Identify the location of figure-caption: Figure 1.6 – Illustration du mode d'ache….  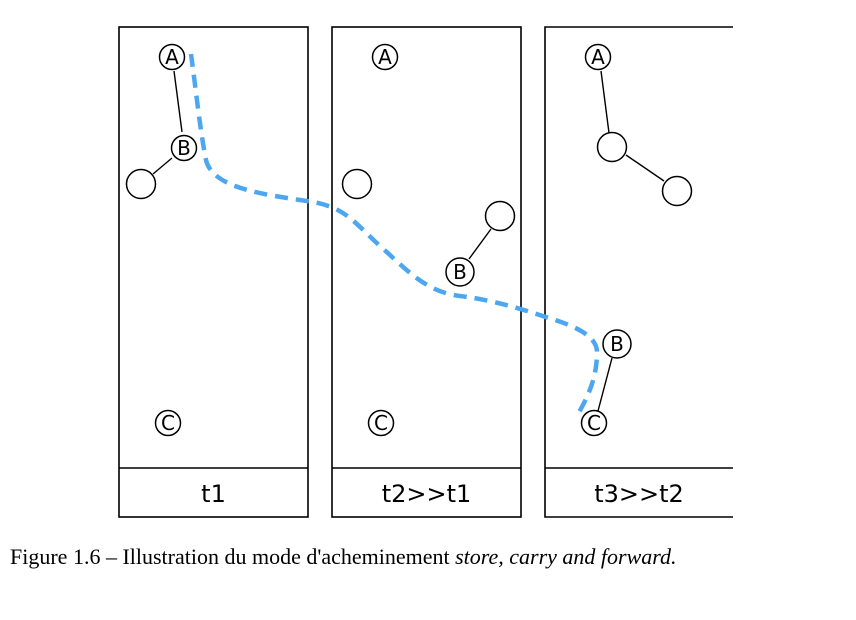
(430, 557).